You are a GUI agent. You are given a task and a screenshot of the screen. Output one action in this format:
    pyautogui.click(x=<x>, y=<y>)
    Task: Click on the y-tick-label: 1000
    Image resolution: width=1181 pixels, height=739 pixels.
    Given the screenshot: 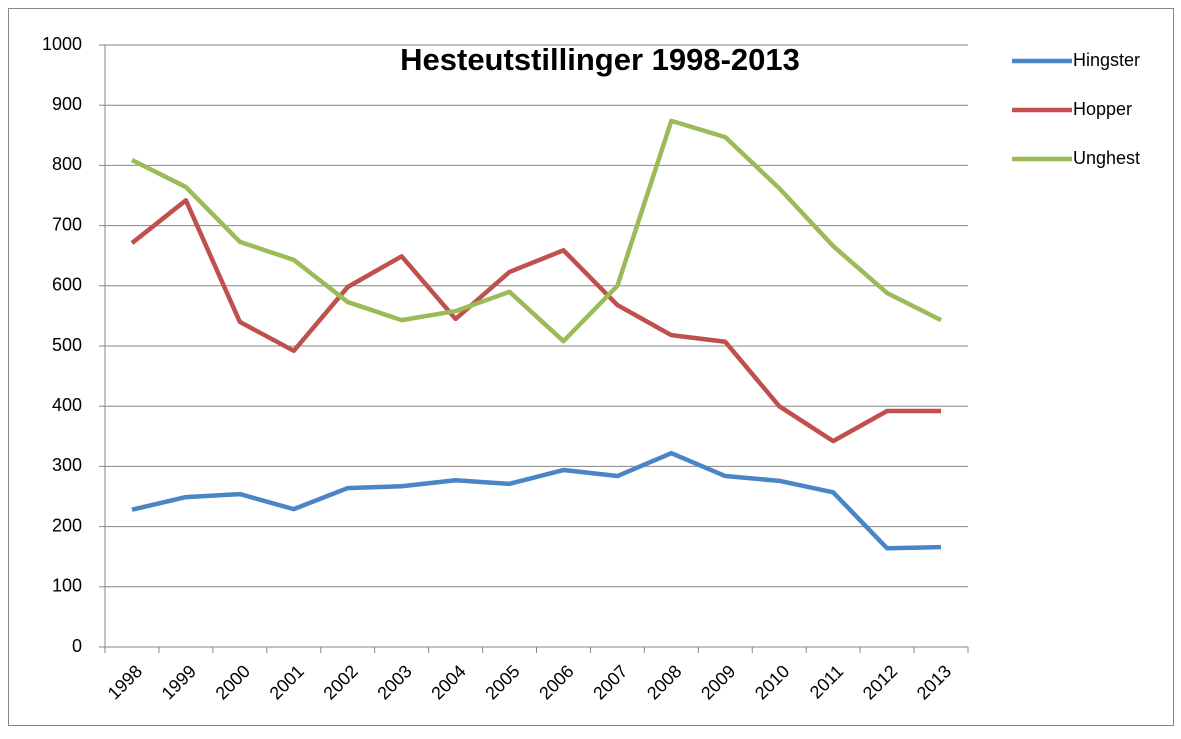 What is the action you would take?
    pyautogui.click(x=62, y=44)
    